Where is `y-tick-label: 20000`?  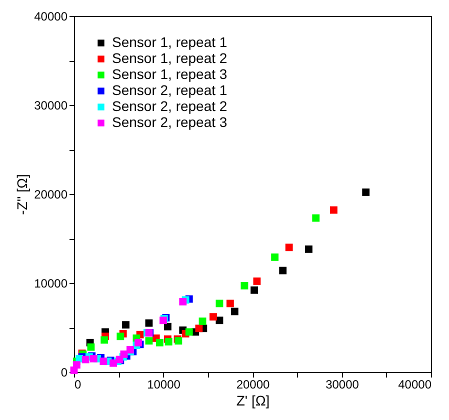
y-tick-label: 20000 is located at coordinates (51, 195).